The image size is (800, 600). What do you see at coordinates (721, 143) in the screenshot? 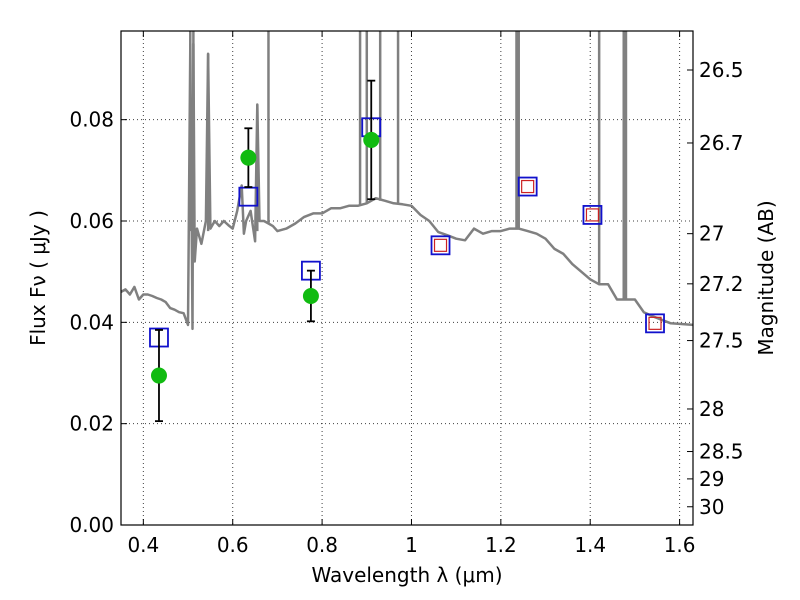
I see `right-tick-label: 26.7` at bounding box center [721, 143].